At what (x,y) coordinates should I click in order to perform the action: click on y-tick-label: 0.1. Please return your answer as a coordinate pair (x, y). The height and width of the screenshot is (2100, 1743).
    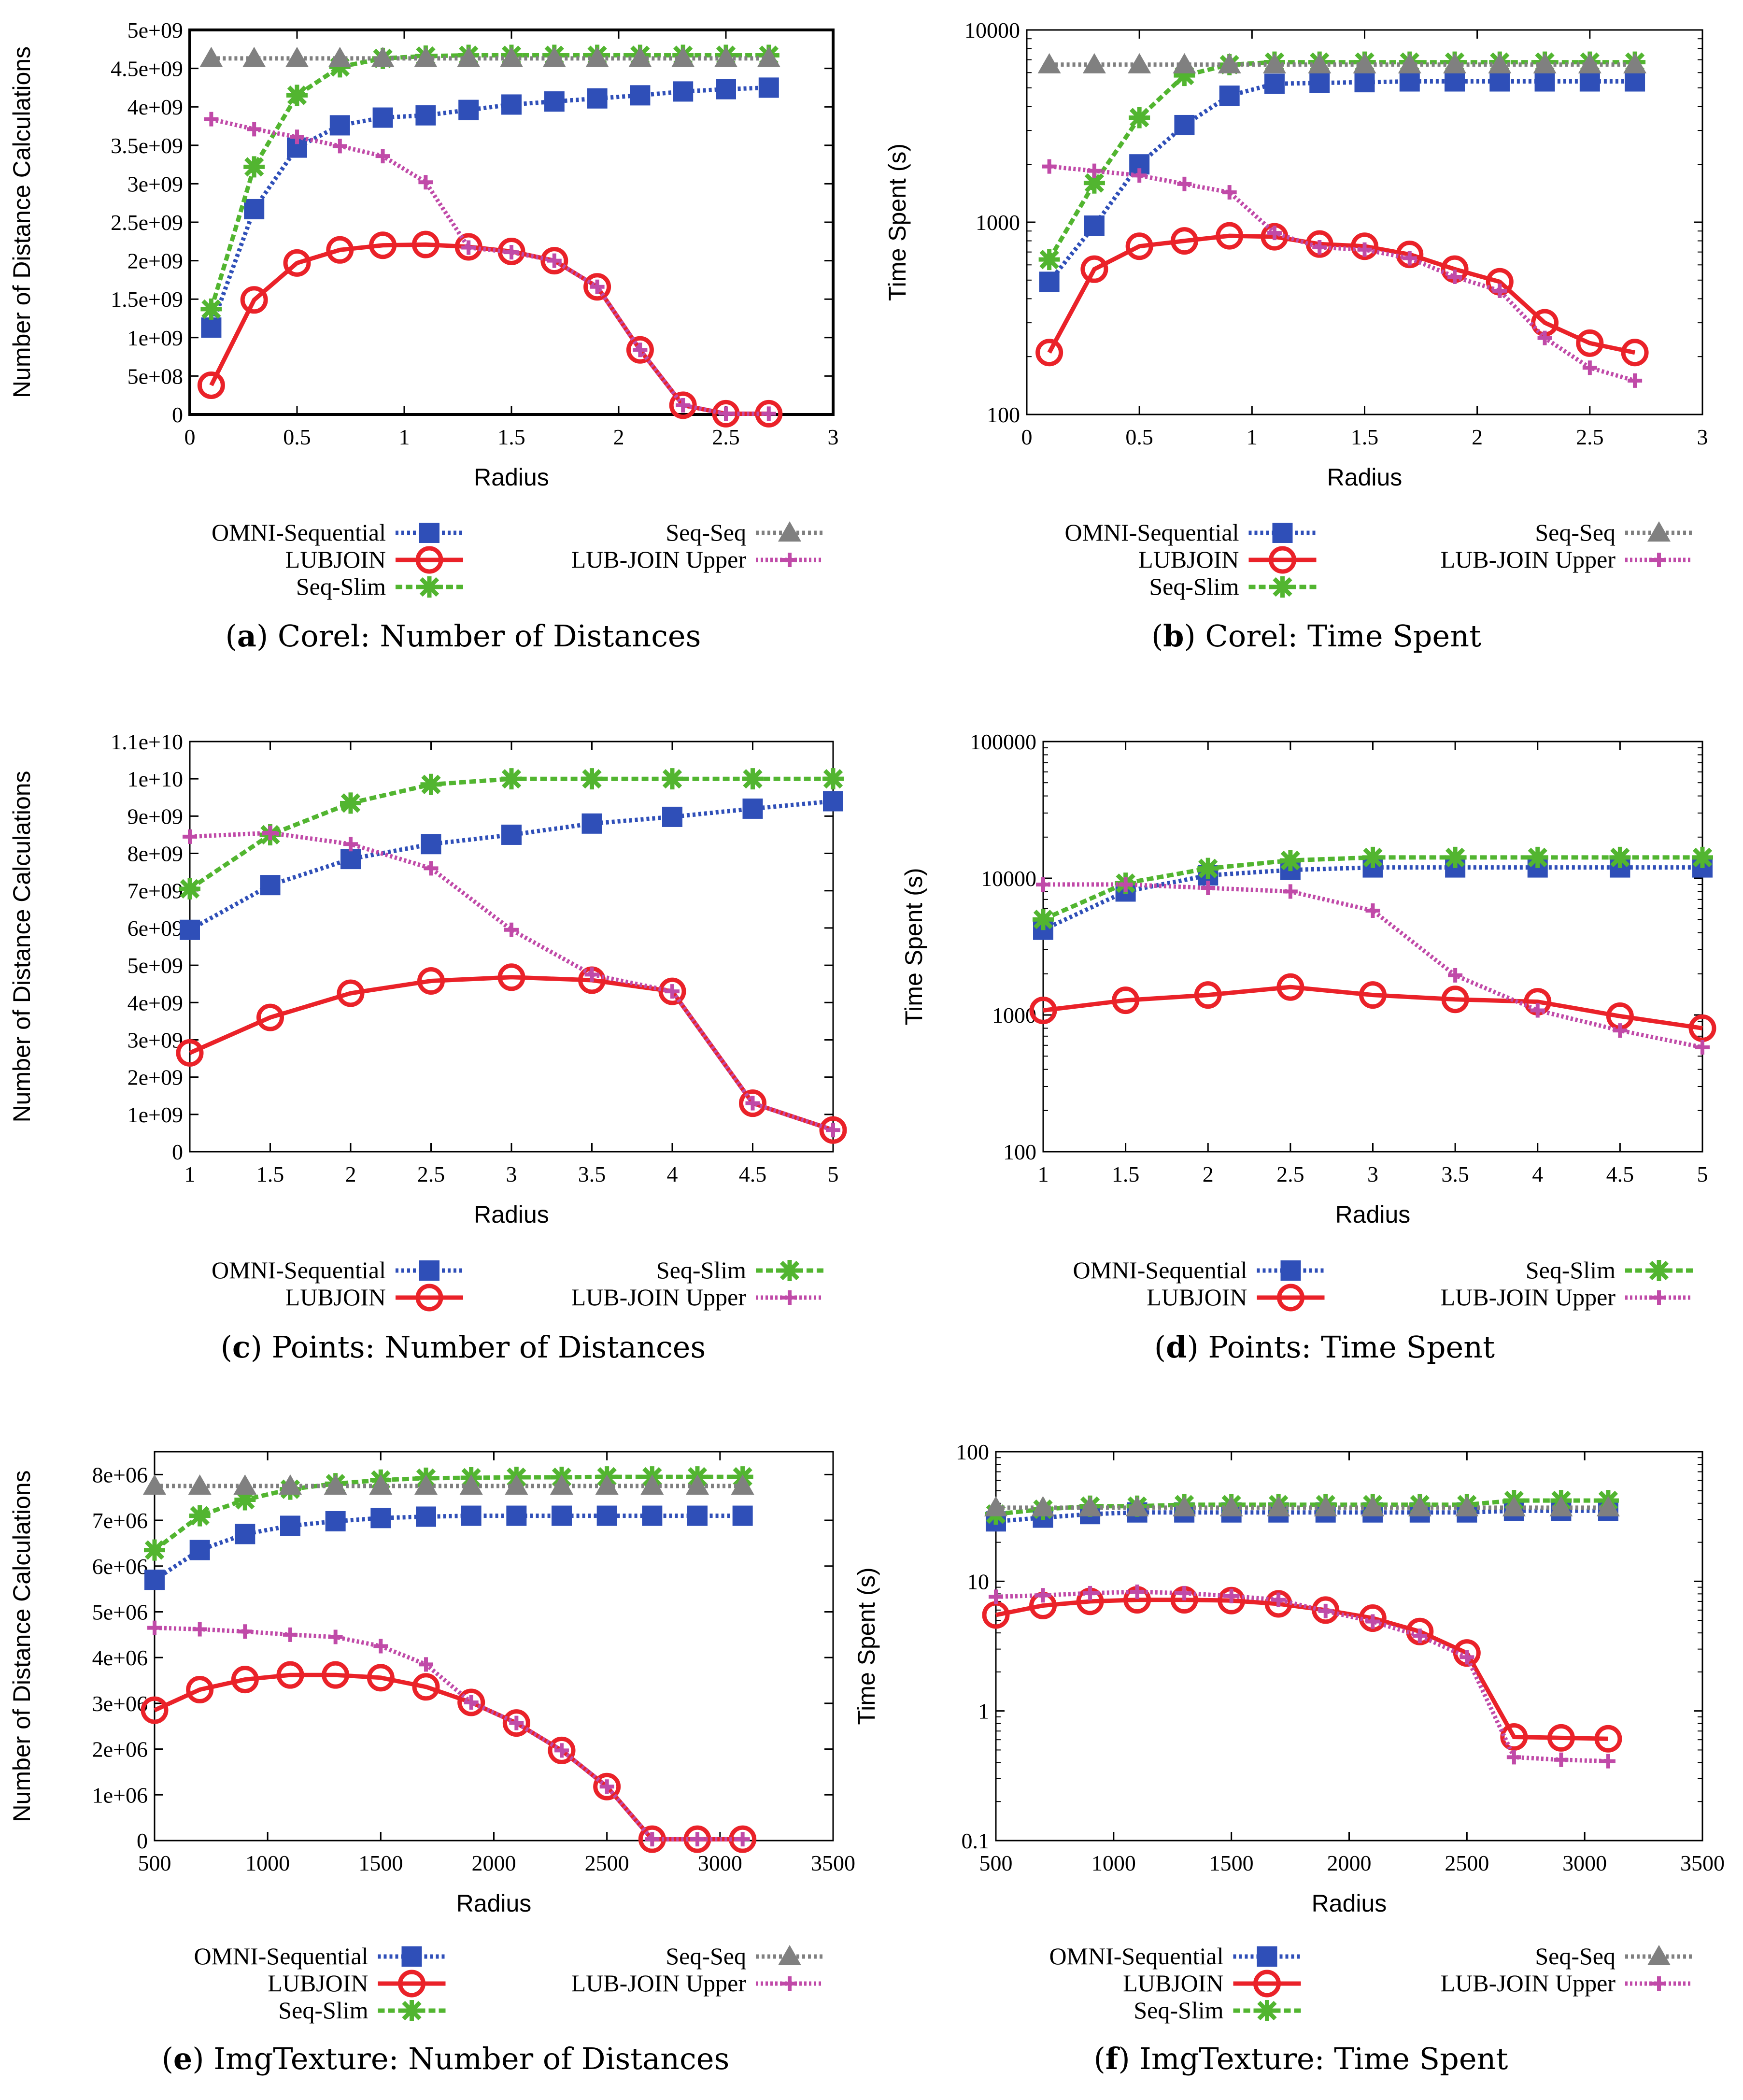
    Looking at the image, I should click on (976, 1841).